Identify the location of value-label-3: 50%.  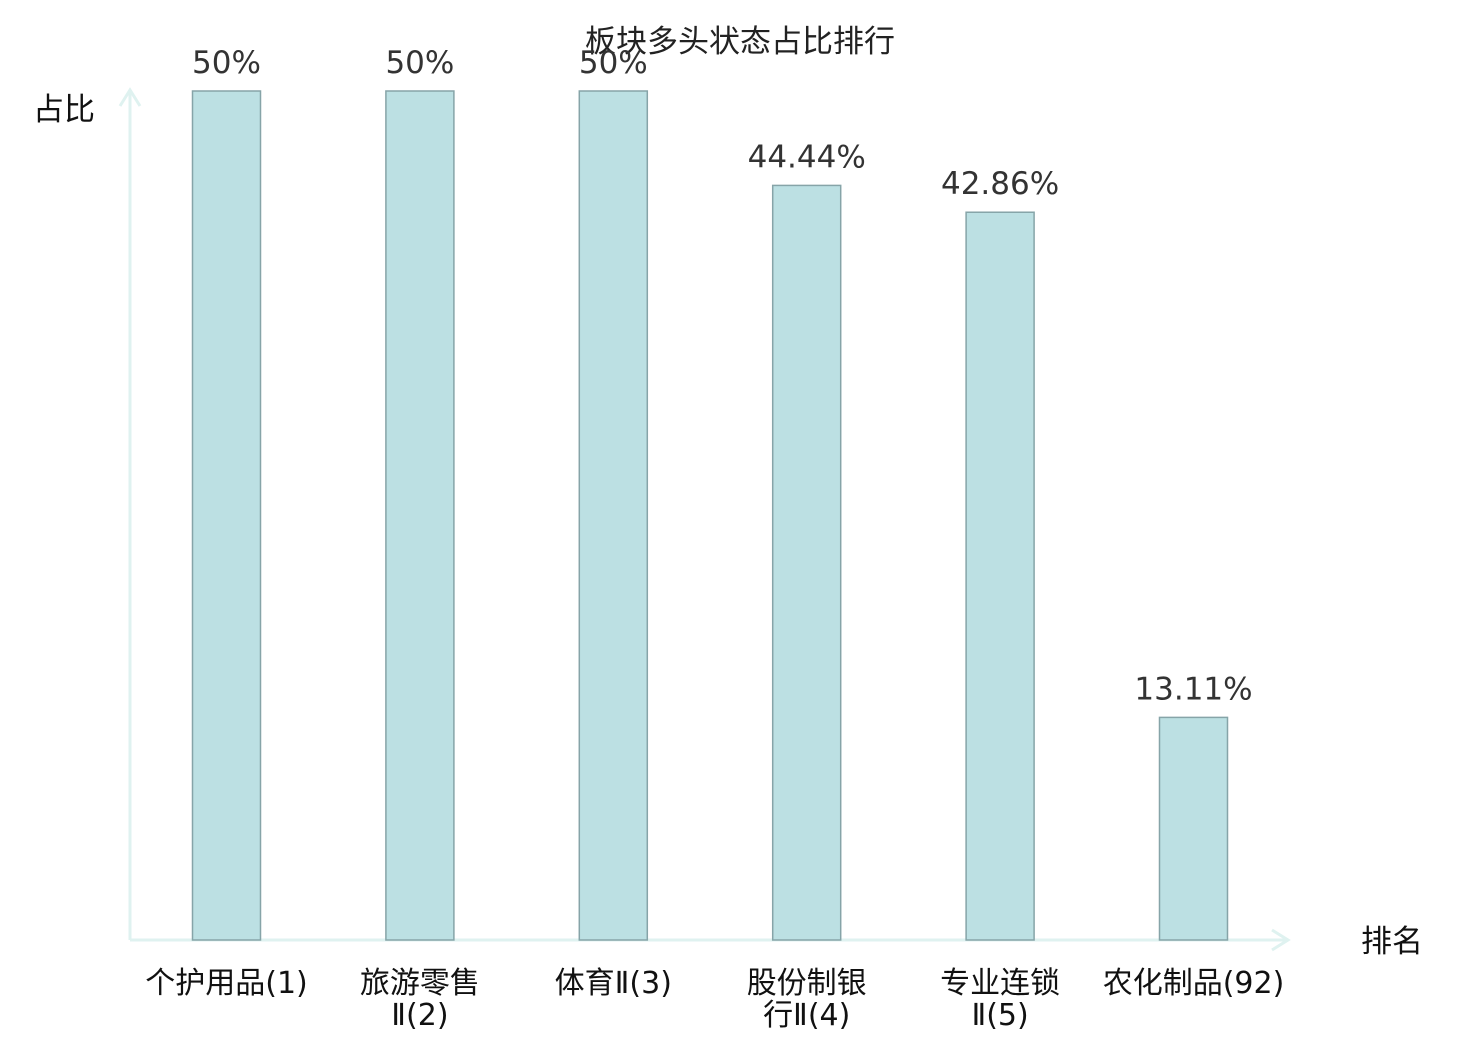
(613, 63).